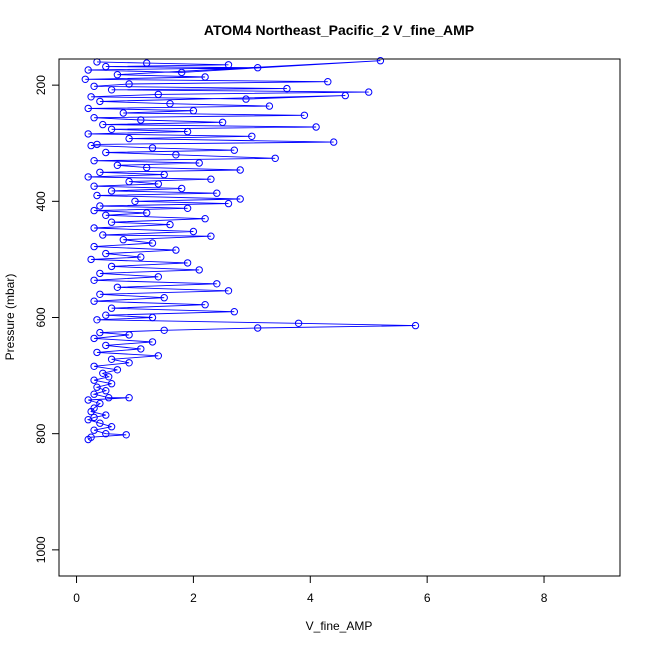 The height and width of the screenshot is (650, 650). What do you see at coordinates (41, 433) in the screenshot?
I see `y-tick-label: 800` at bounding box center [41, 433].